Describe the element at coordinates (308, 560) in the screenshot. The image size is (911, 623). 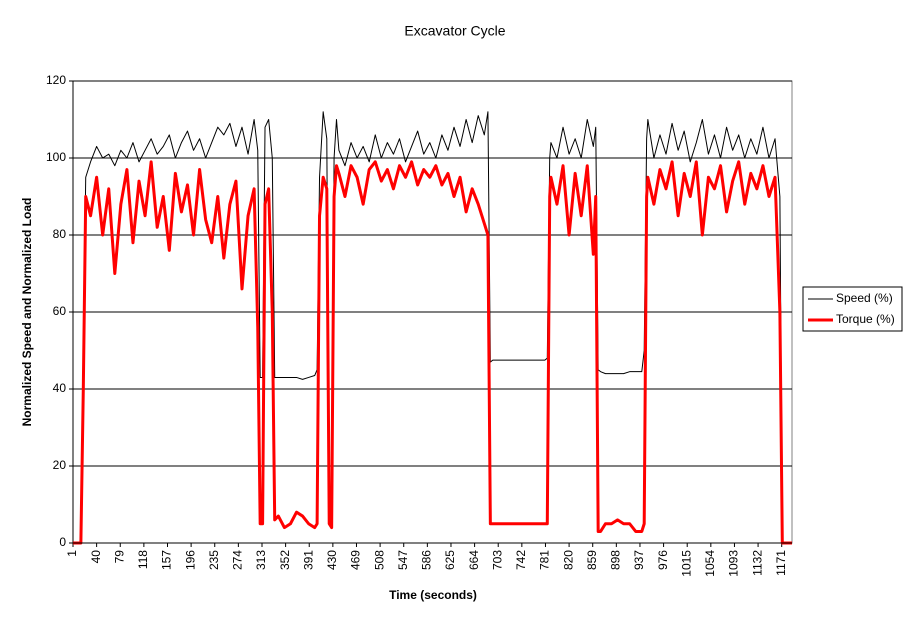
I see `x-tick-label: 391` at that location.